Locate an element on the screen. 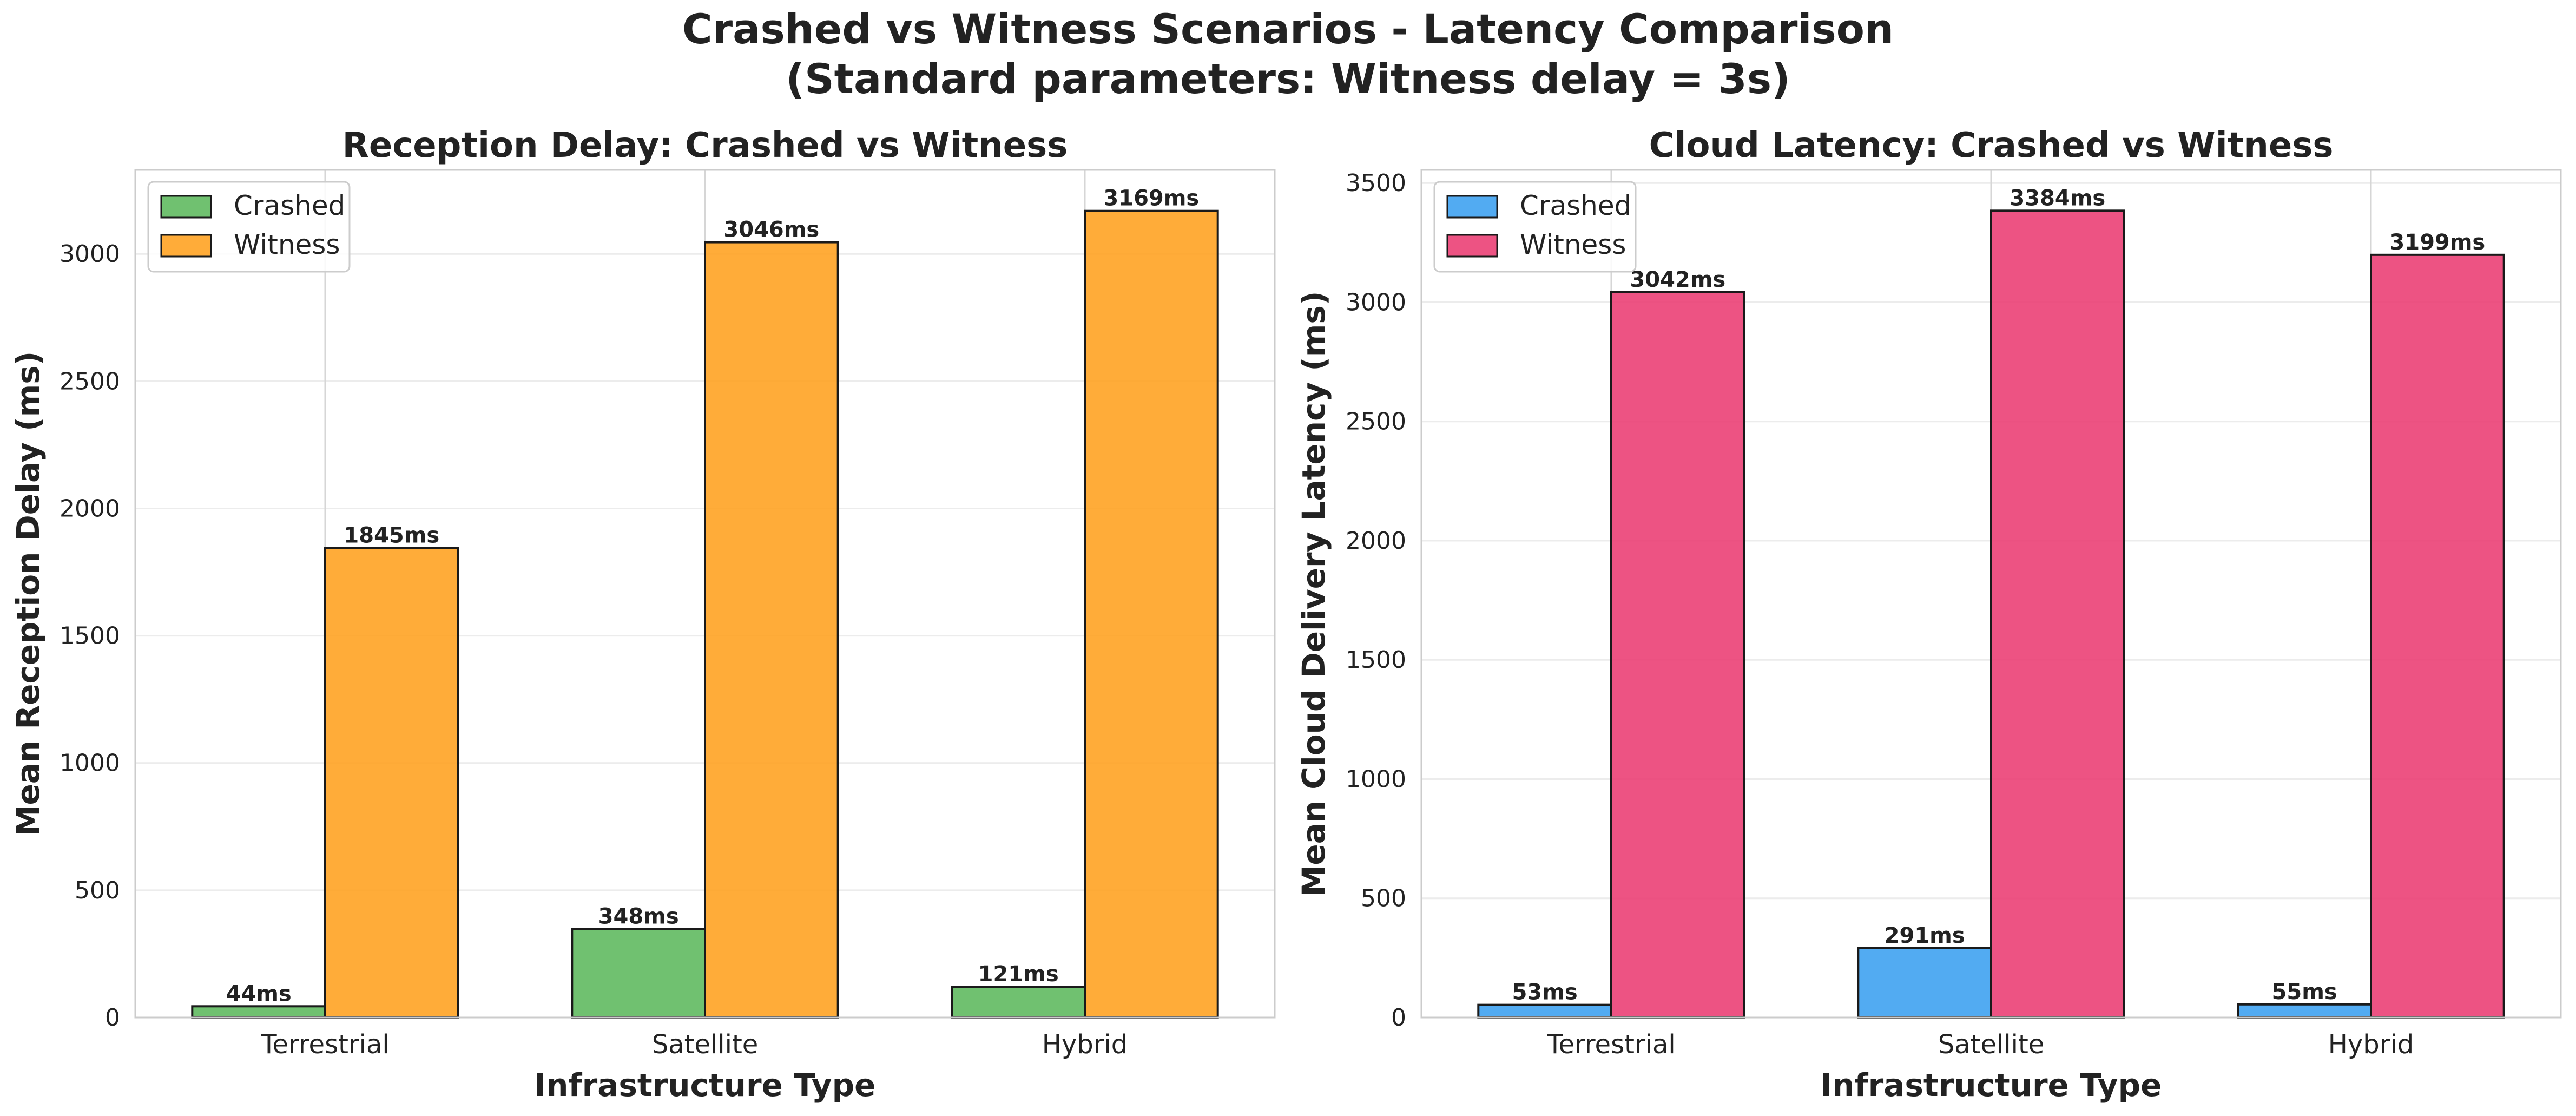  chart1-bar-value-label: 348ms is located at coordinates (638, 916).